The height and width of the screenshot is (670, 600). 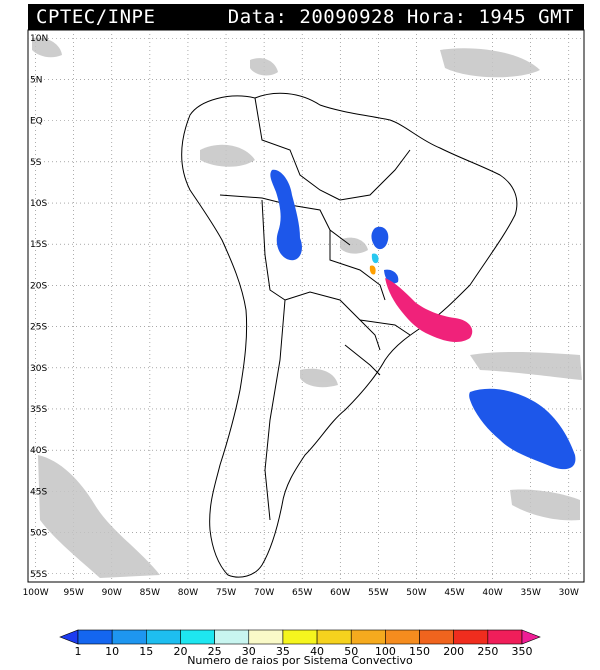 I want to click on lon-label: 70W, so click(x=264, y=593).